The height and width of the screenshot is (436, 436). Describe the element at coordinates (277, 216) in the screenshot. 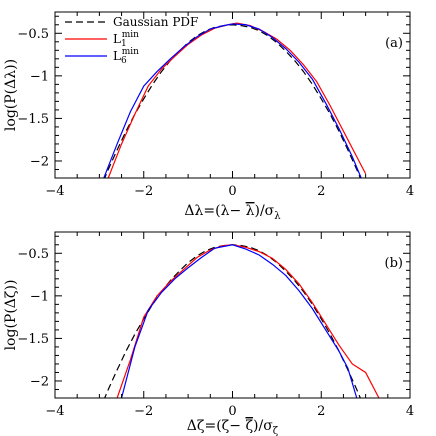

I see `x-axis-label-sub: λ` at that location.